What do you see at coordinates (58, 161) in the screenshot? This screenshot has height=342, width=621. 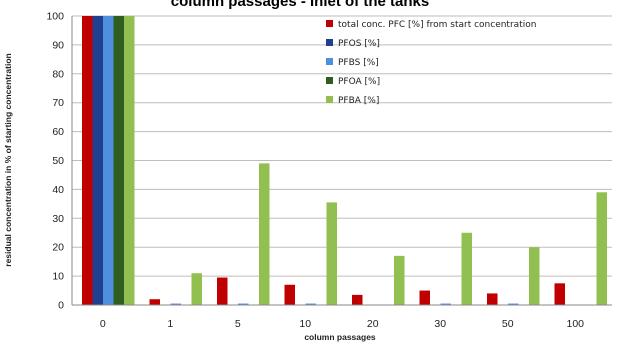 I see `y-tick-label: 50` at bounding box center [58, 161].